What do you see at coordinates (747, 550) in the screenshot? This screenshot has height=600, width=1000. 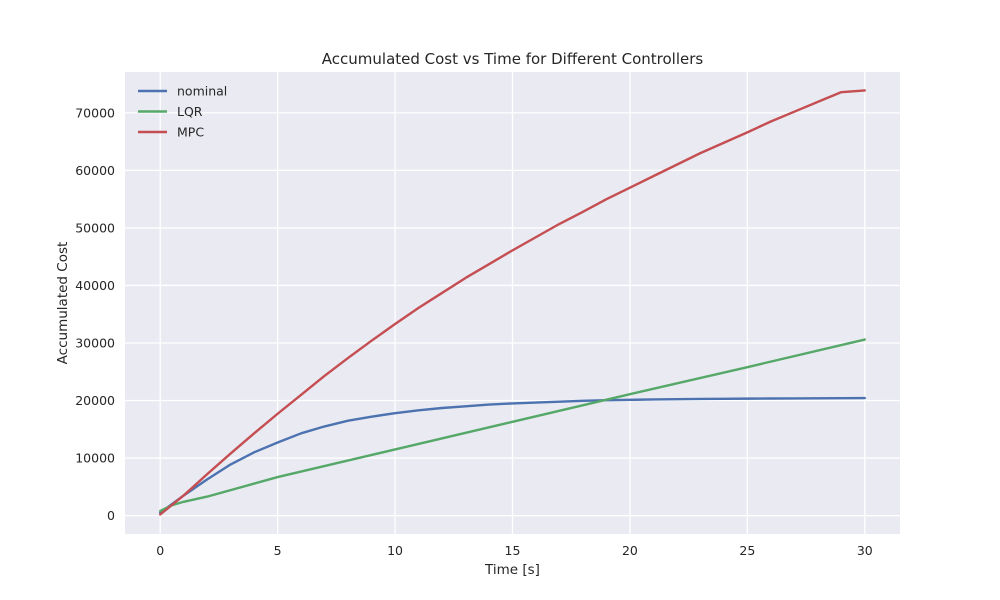 I see `x-tick-label: 25` at bounding box center [747, 550].